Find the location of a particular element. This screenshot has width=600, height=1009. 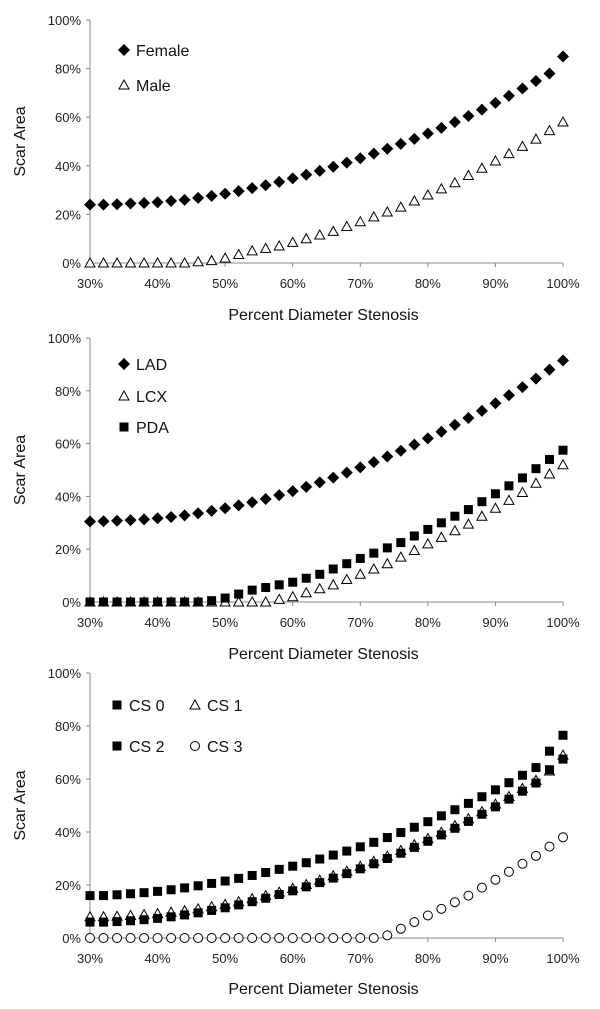

legend-label: CS 3 is located at coordinates (225, 747).